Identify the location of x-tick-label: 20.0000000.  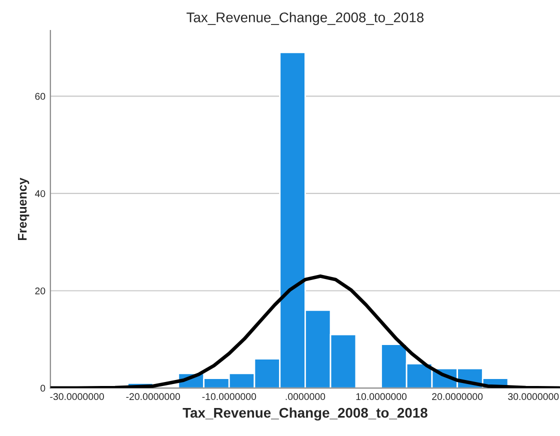
(457, 396).